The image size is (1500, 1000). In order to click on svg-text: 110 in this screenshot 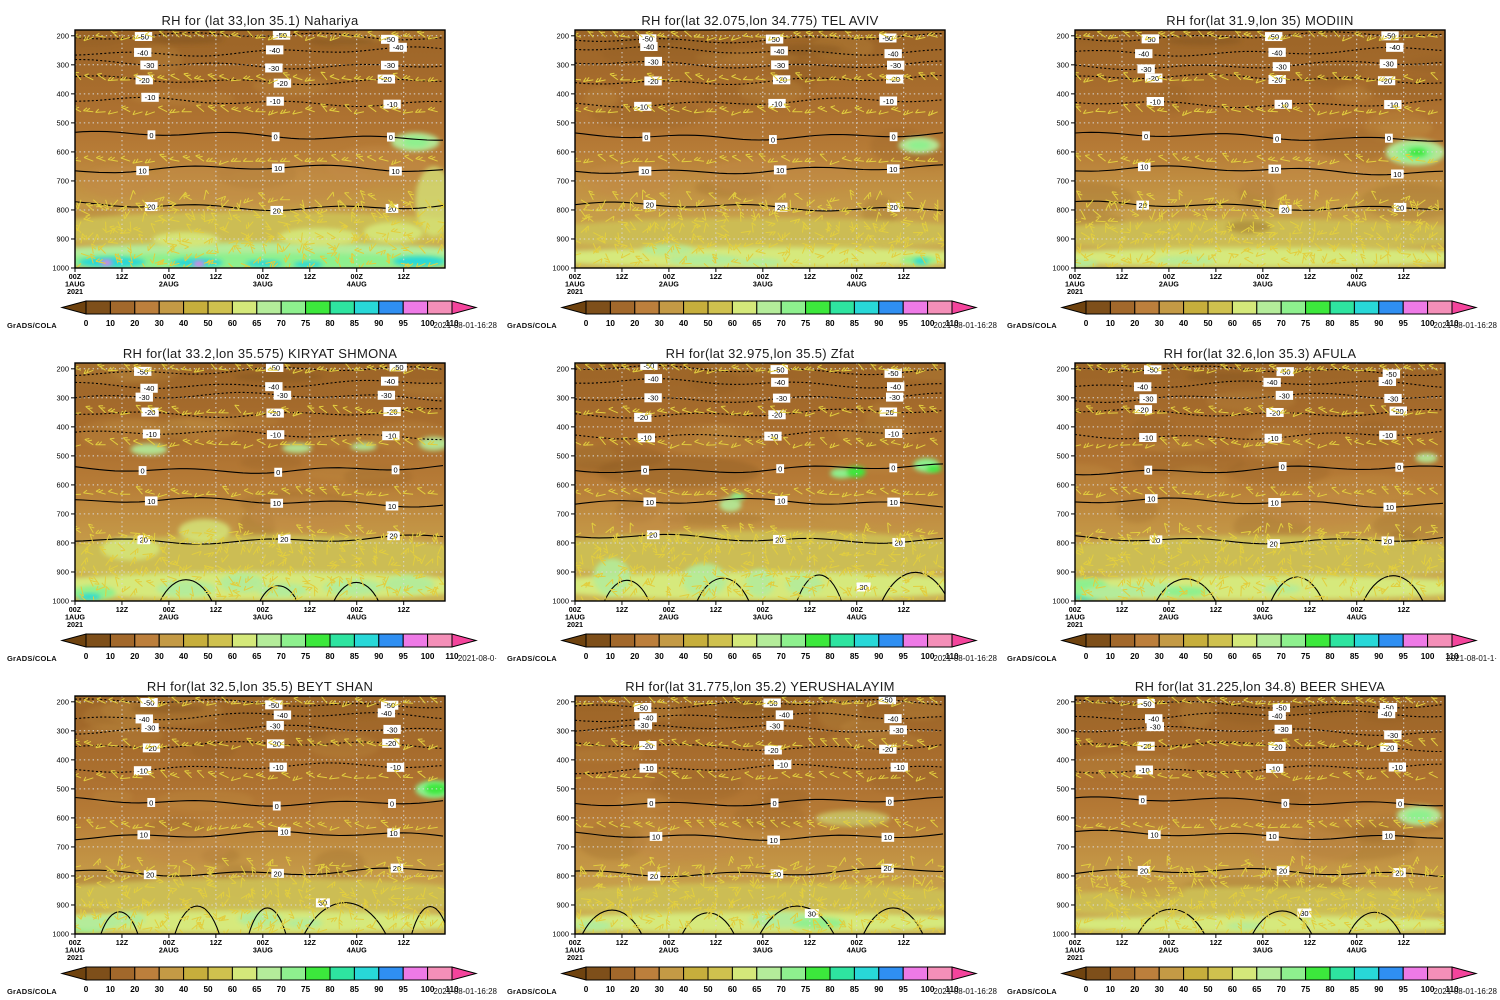, I will do `click(452, 323)`.